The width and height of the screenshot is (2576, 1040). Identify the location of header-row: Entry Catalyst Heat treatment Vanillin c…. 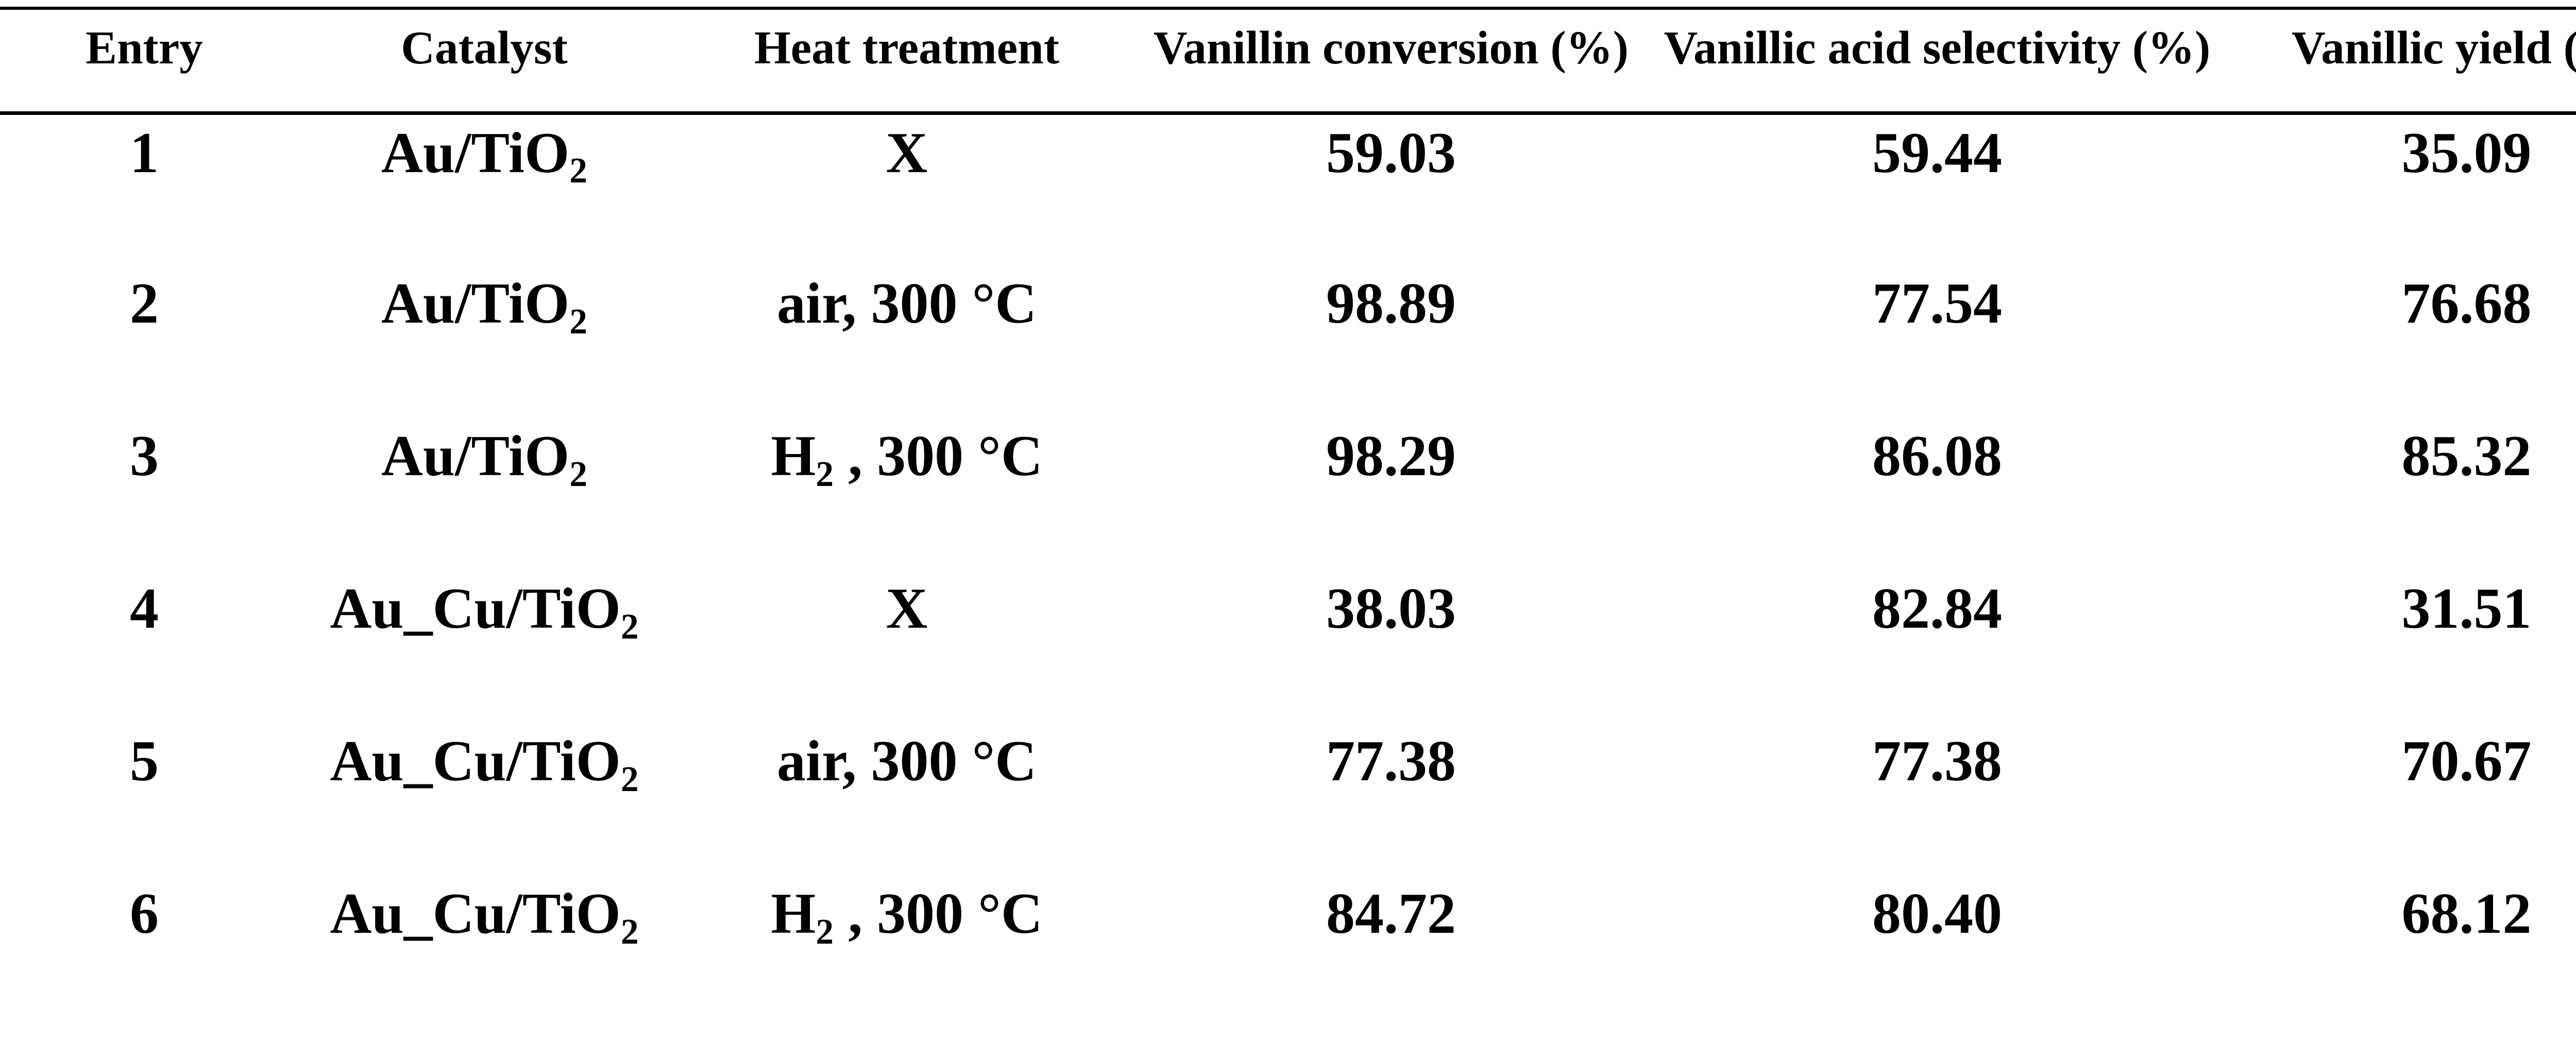
(1288, 62).